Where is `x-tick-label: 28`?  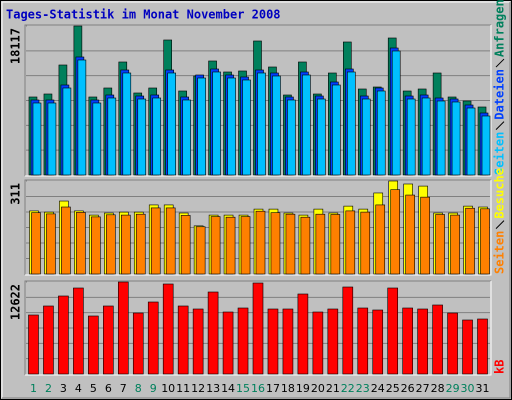
x-tick-label: 28 is located at coordinates (438, 388).